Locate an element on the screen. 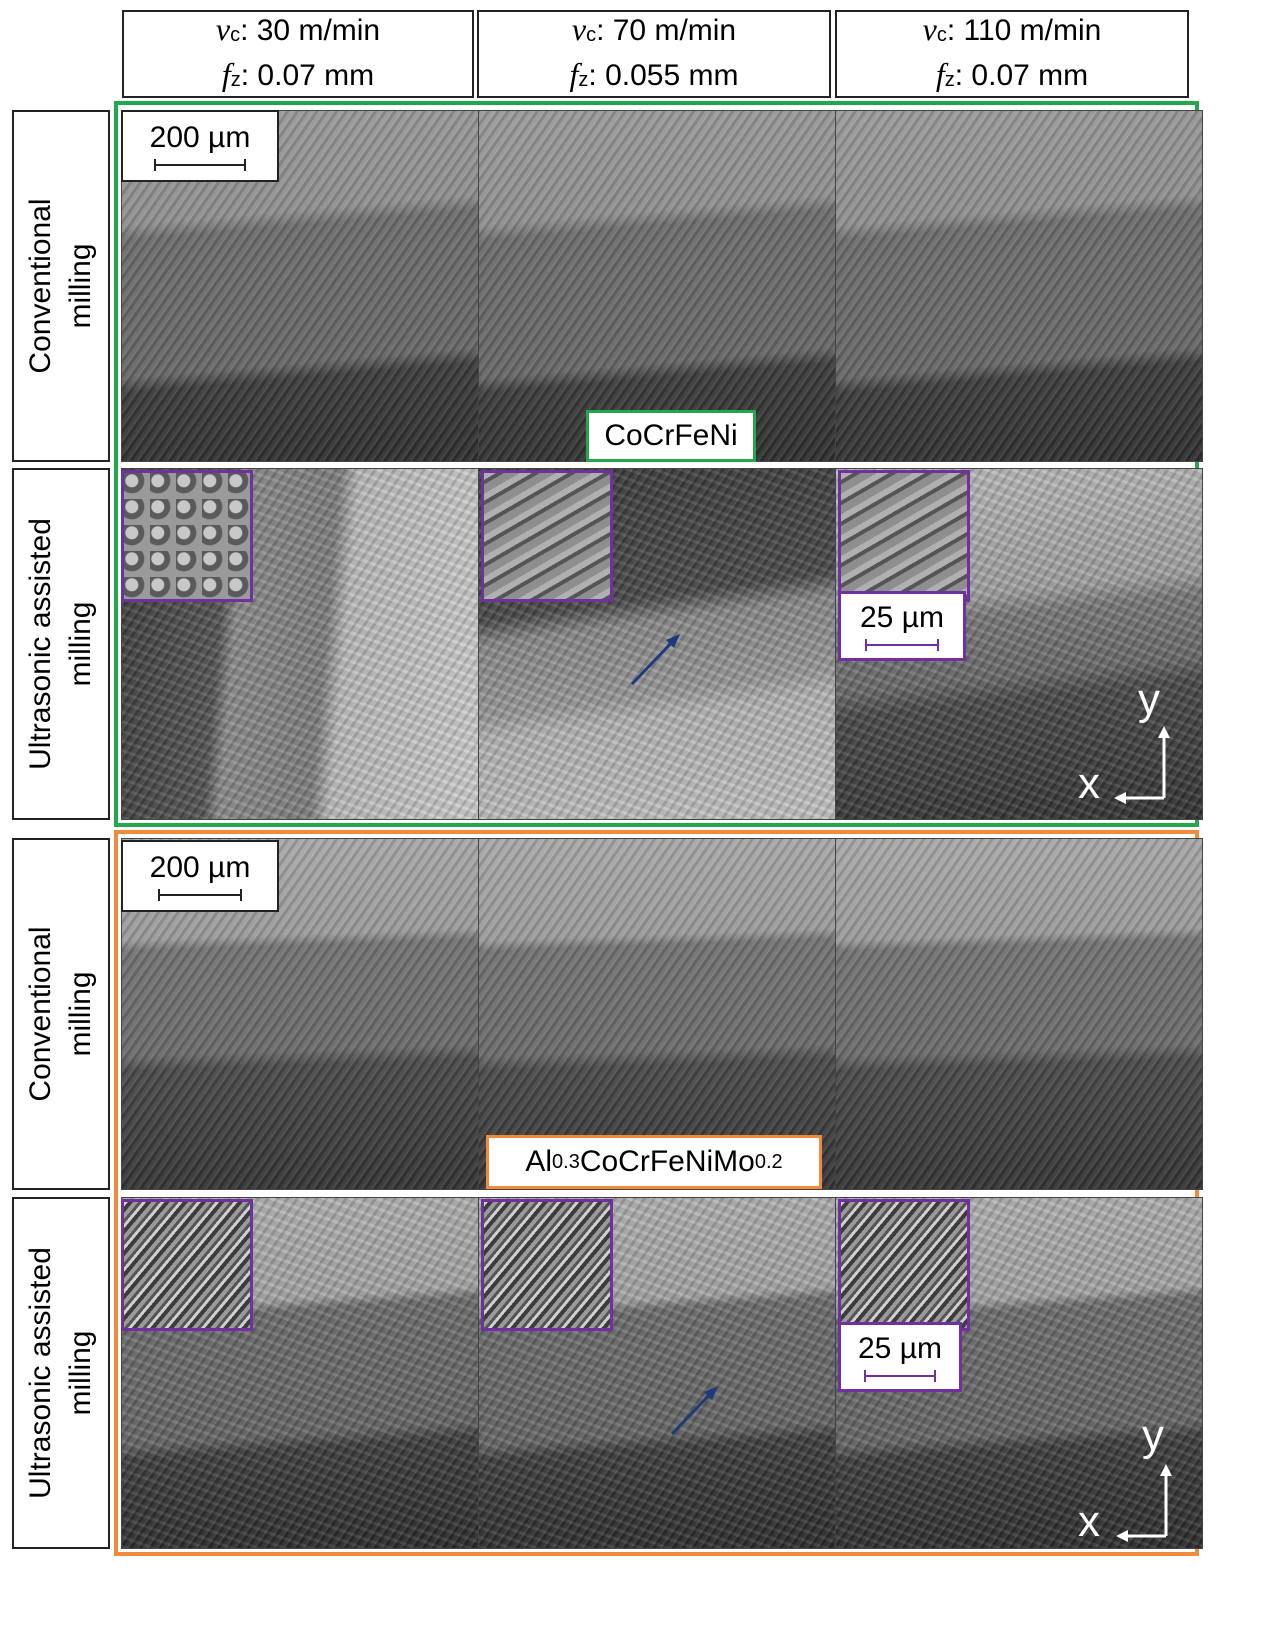  column-header-3: vc: 110 m/min fz: 0.07 mm is located at coordinates (1012, 54).